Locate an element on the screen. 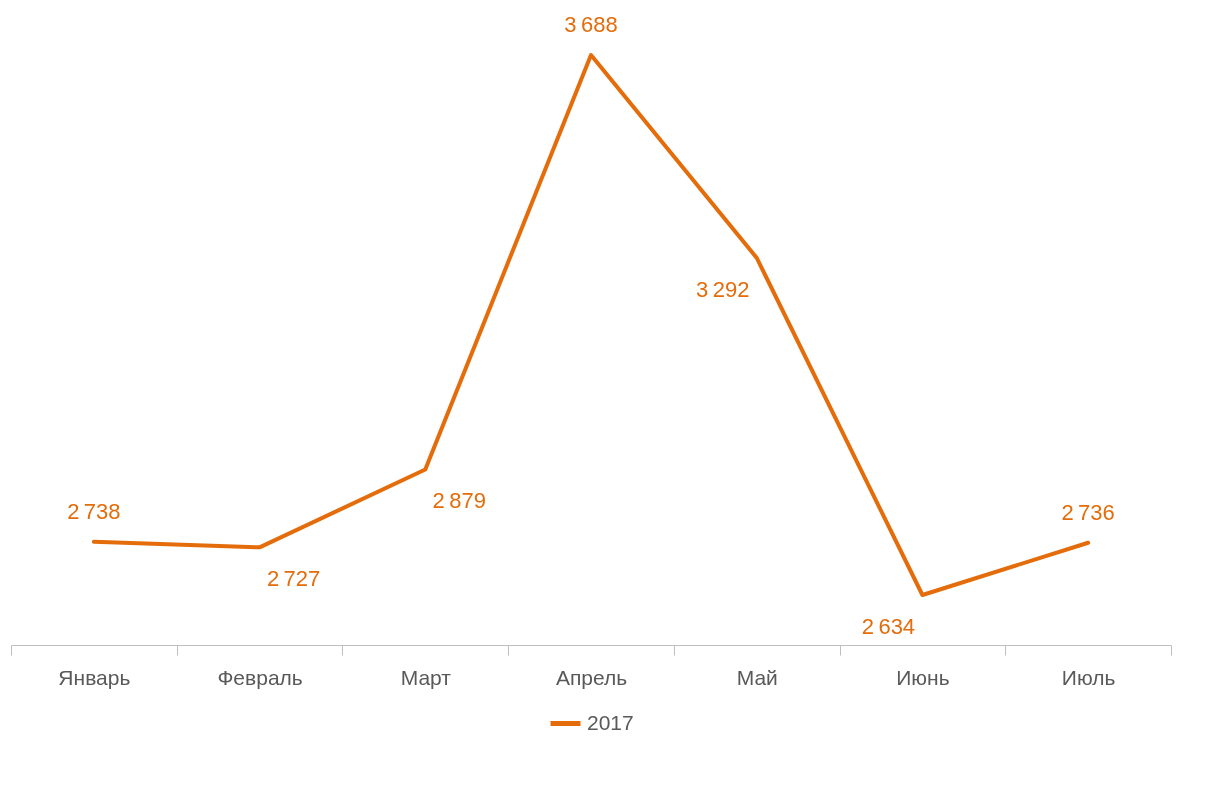 The height and width of the screenshot is (792, 1221). x-tick-label: Февраль is located at coordinates (260, 677).